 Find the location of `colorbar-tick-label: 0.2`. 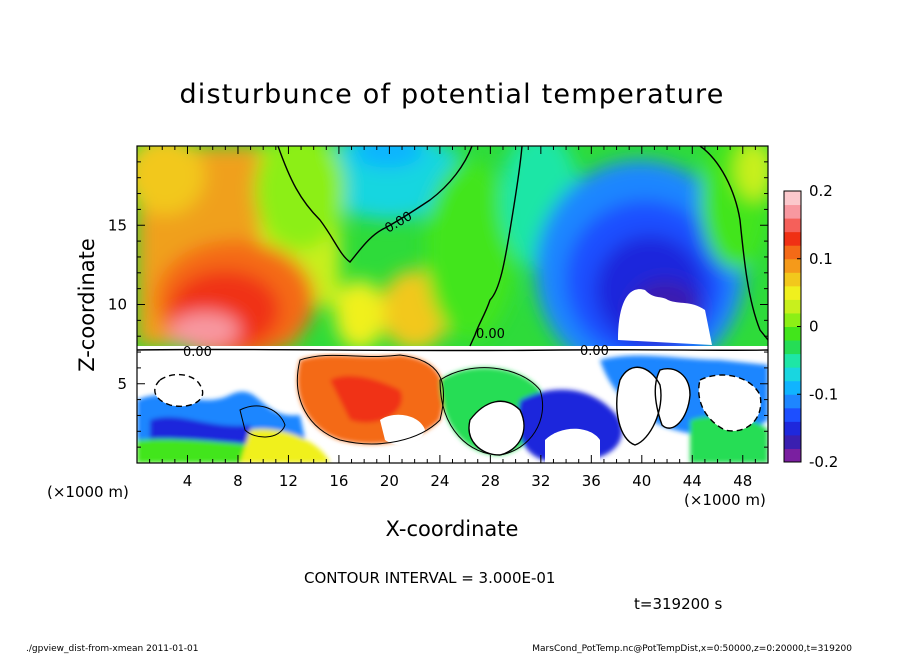

colorbar-tick-label: 0.2 is located at coordinates (821, 191).